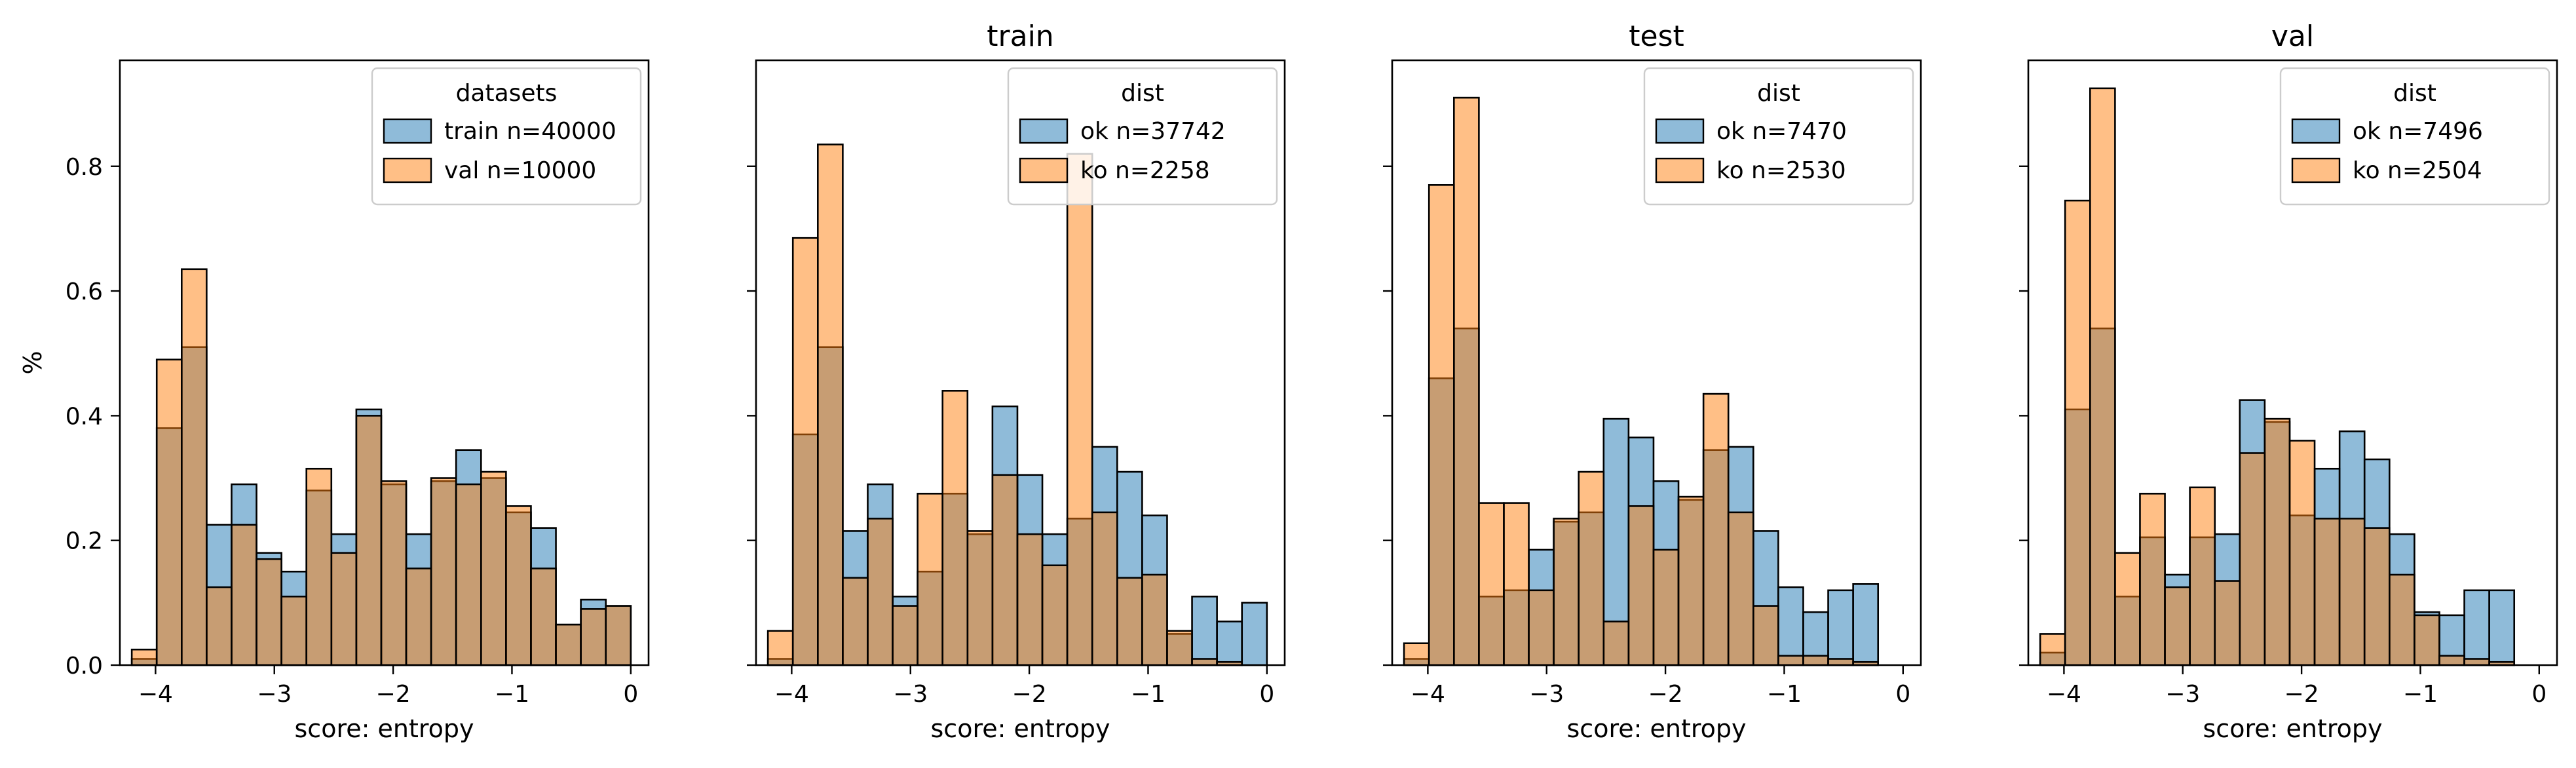 Image resolution: width=2576 pixels, height=768 pixels. I want to click on panel-title: test, so click(1656, 36).